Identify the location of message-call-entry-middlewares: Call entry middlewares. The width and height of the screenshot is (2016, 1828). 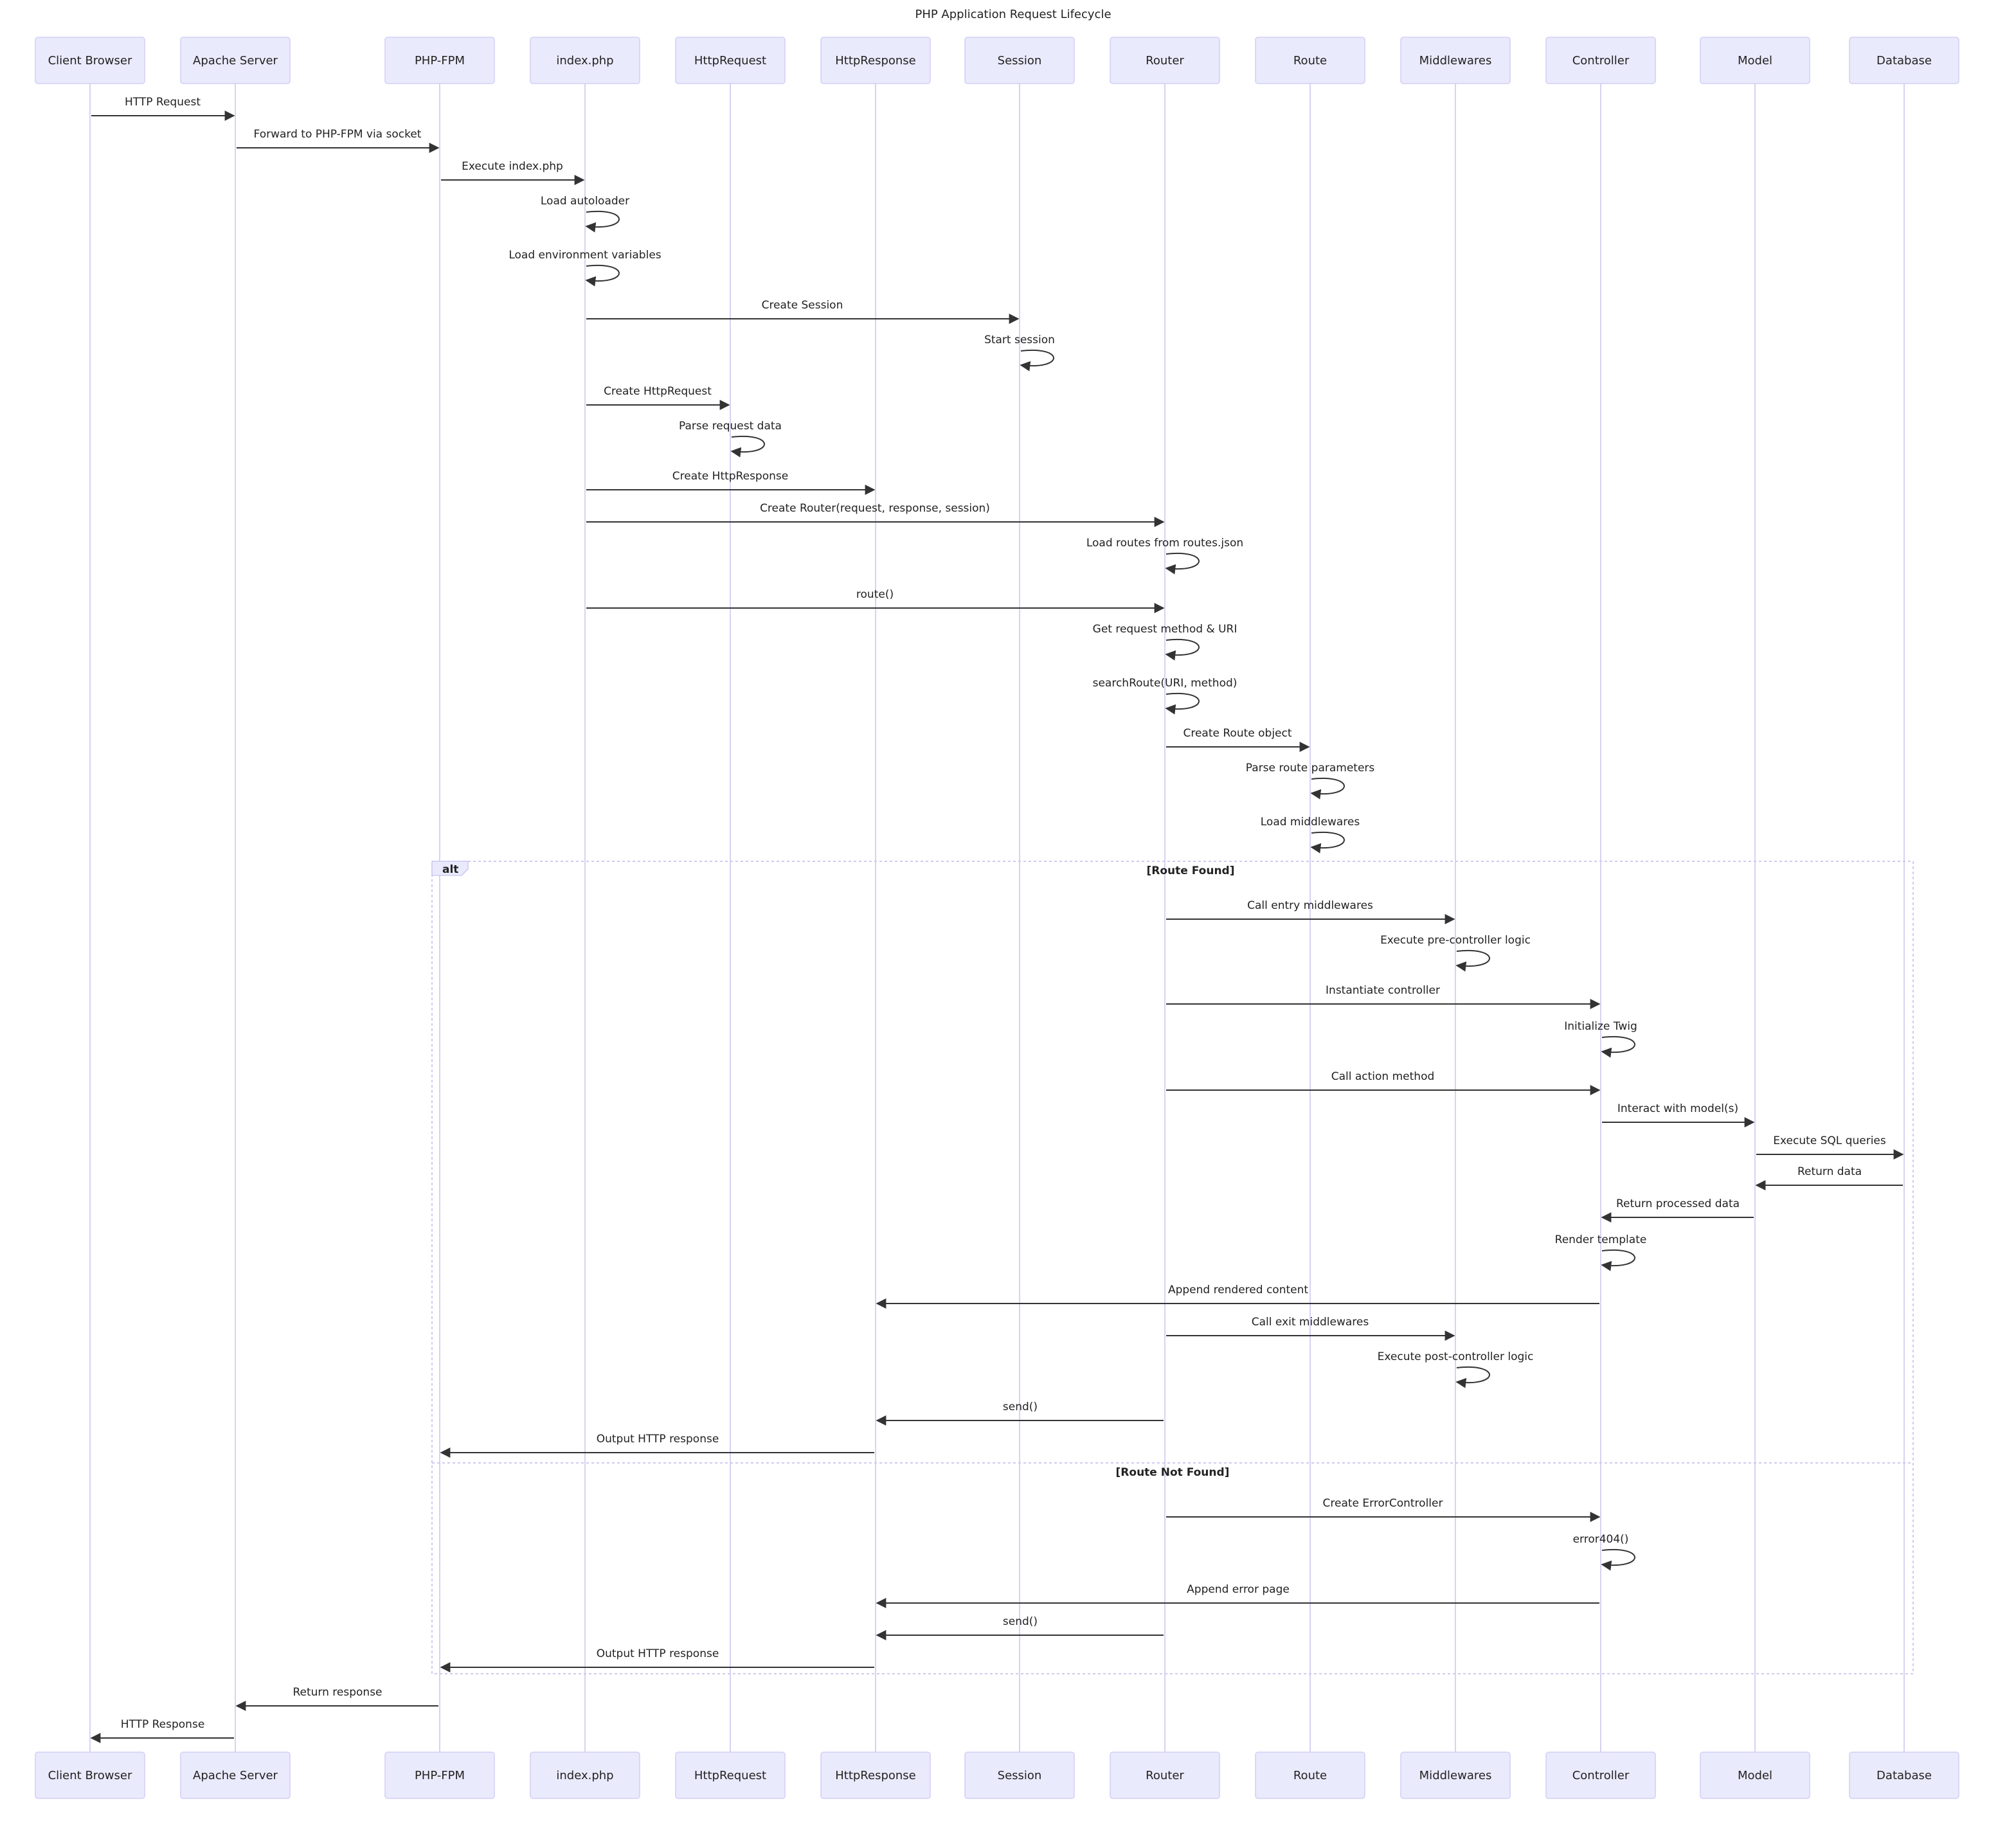
(1311, 911).